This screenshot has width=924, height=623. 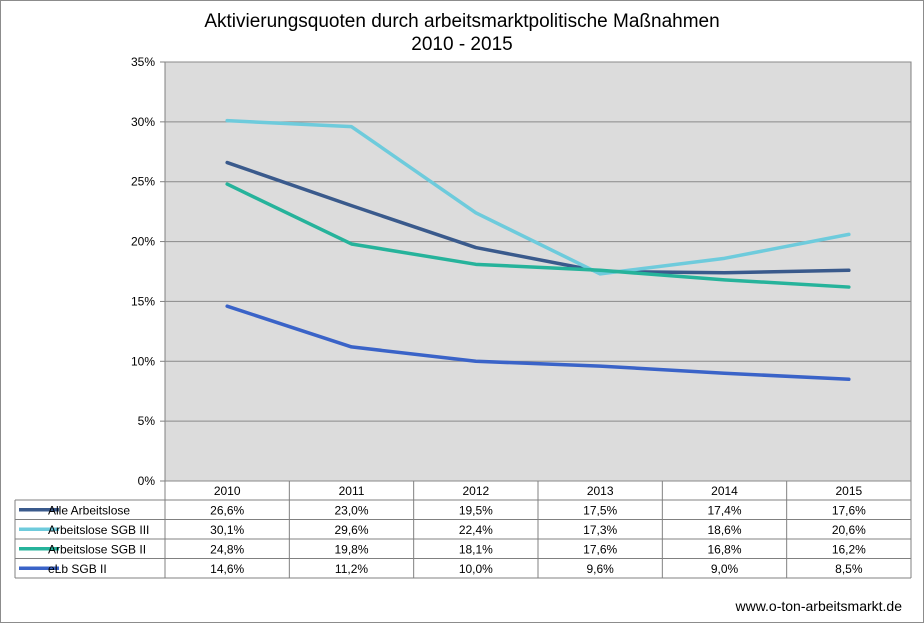 What do you see at coordinates (227, 549) in the screenshot?
I see `data-value-label: 24,8%` at bounding box center [227, 549].